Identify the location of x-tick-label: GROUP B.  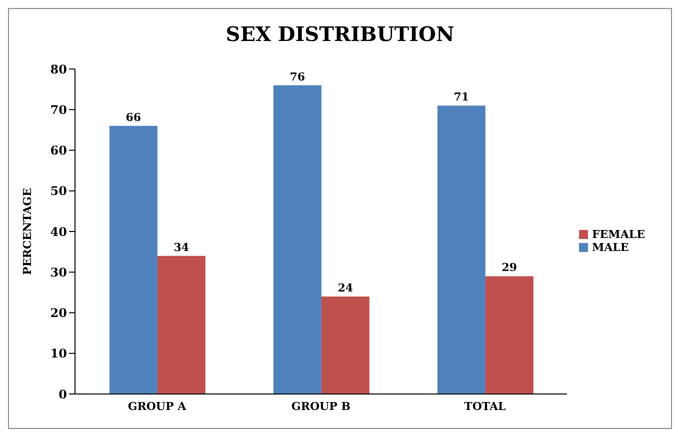
(321, 406).